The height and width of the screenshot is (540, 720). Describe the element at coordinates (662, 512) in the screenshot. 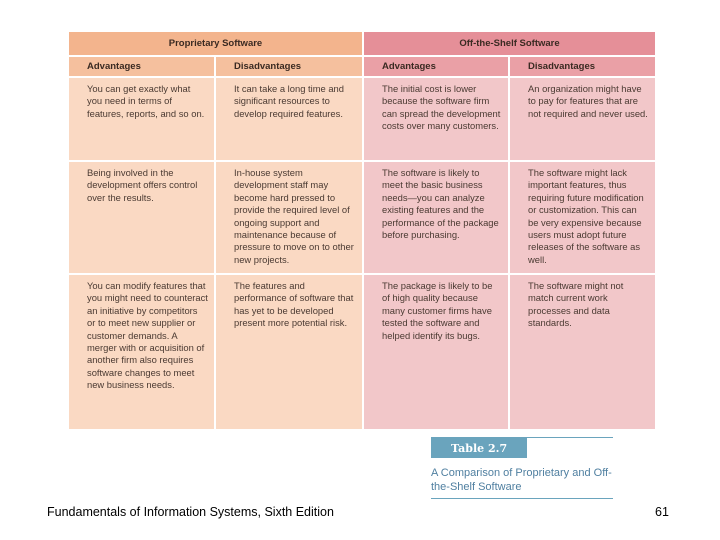

I see `footer-page-number: 61` at that location.